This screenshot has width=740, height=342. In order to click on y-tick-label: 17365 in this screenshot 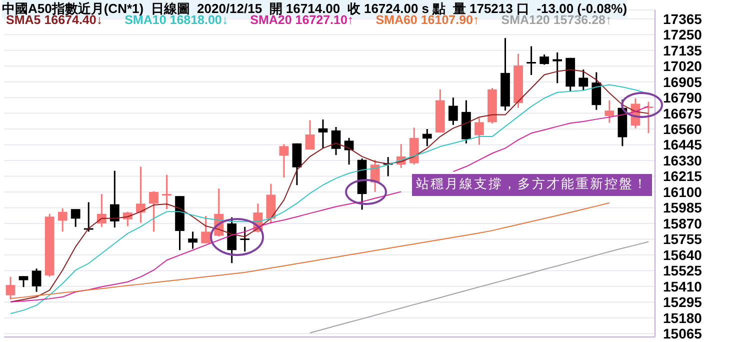, I will do `click(682, 18)`.